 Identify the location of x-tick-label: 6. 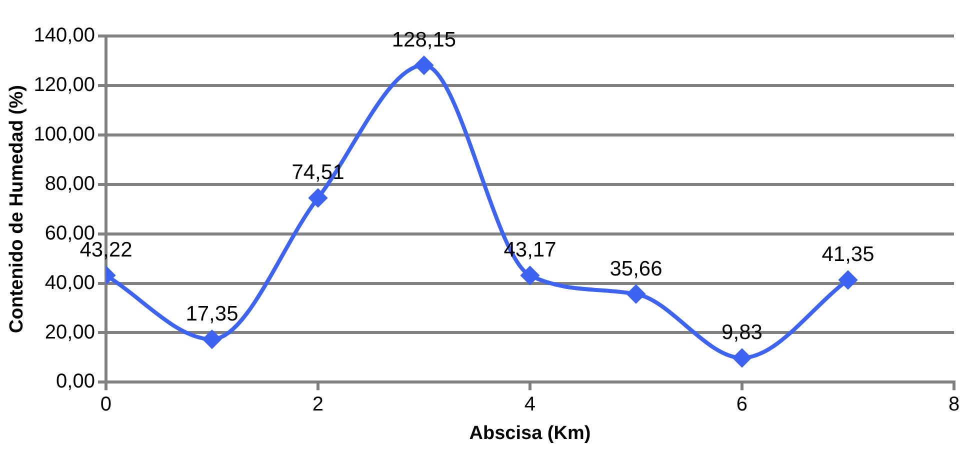
(742, 405).